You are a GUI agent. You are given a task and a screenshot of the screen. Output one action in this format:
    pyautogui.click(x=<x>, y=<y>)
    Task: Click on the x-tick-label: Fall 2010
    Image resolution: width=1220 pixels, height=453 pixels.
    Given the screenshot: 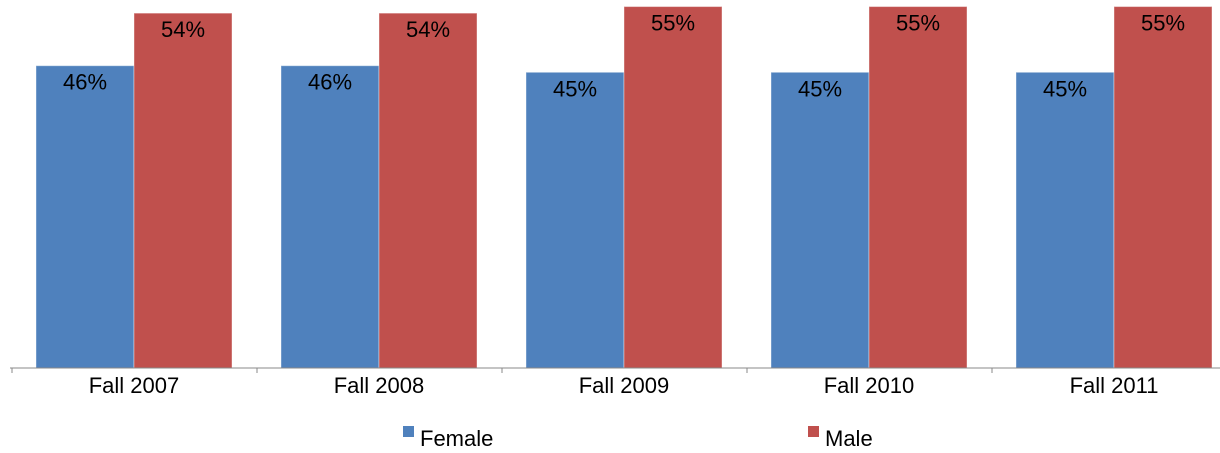 What is the action you would take?
    pyautogui.click(x=869, y=385)
    